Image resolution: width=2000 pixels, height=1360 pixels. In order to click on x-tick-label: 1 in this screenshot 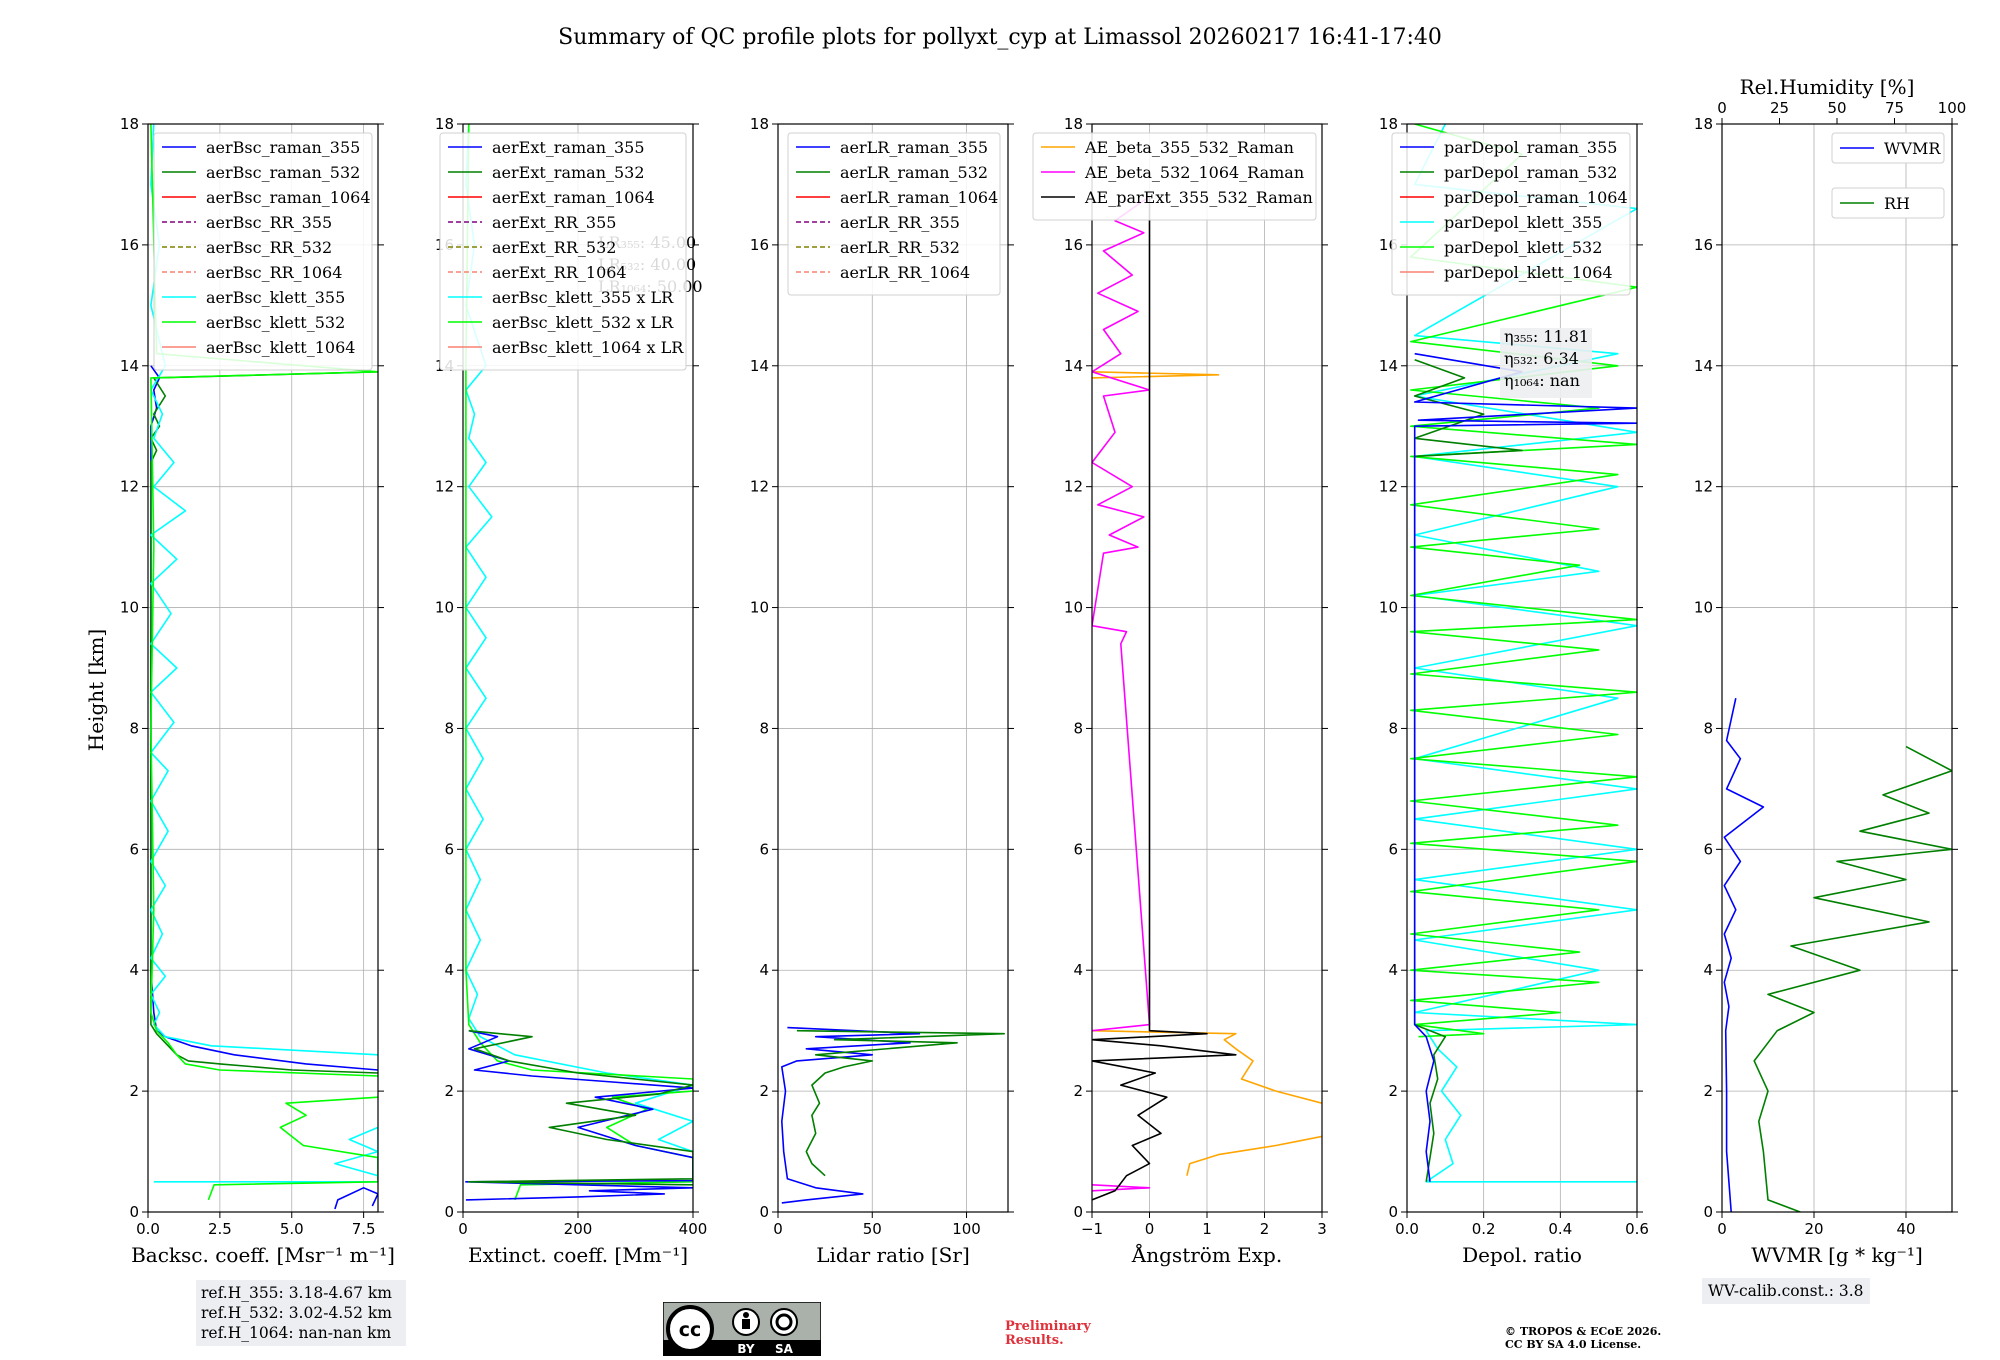, I will do `click(1207, 1229)`.